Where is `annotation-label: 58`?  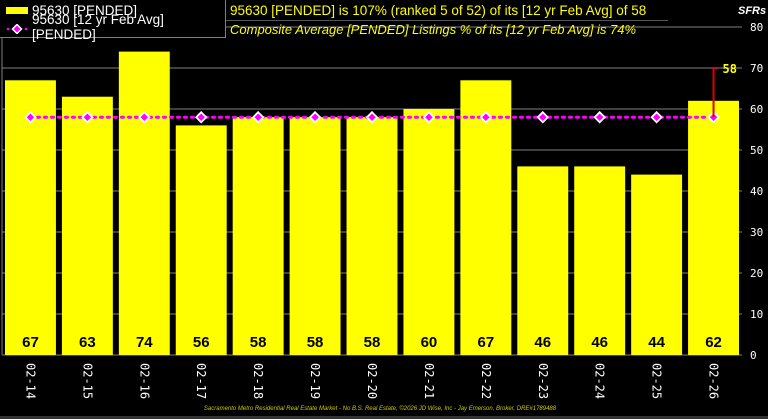
annotation-label: 58 is located at coordinates (730, 69).